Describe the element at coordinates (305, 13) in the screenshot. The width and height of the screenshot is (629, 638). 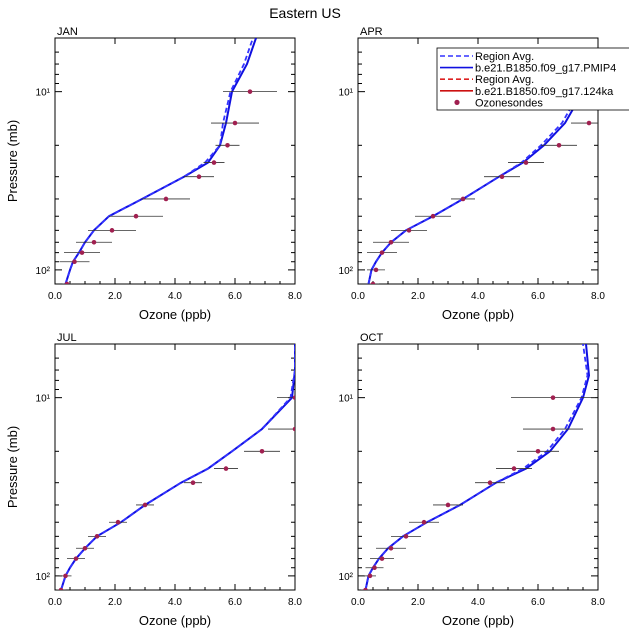
I see `figure-title: Eastern US` at that location.